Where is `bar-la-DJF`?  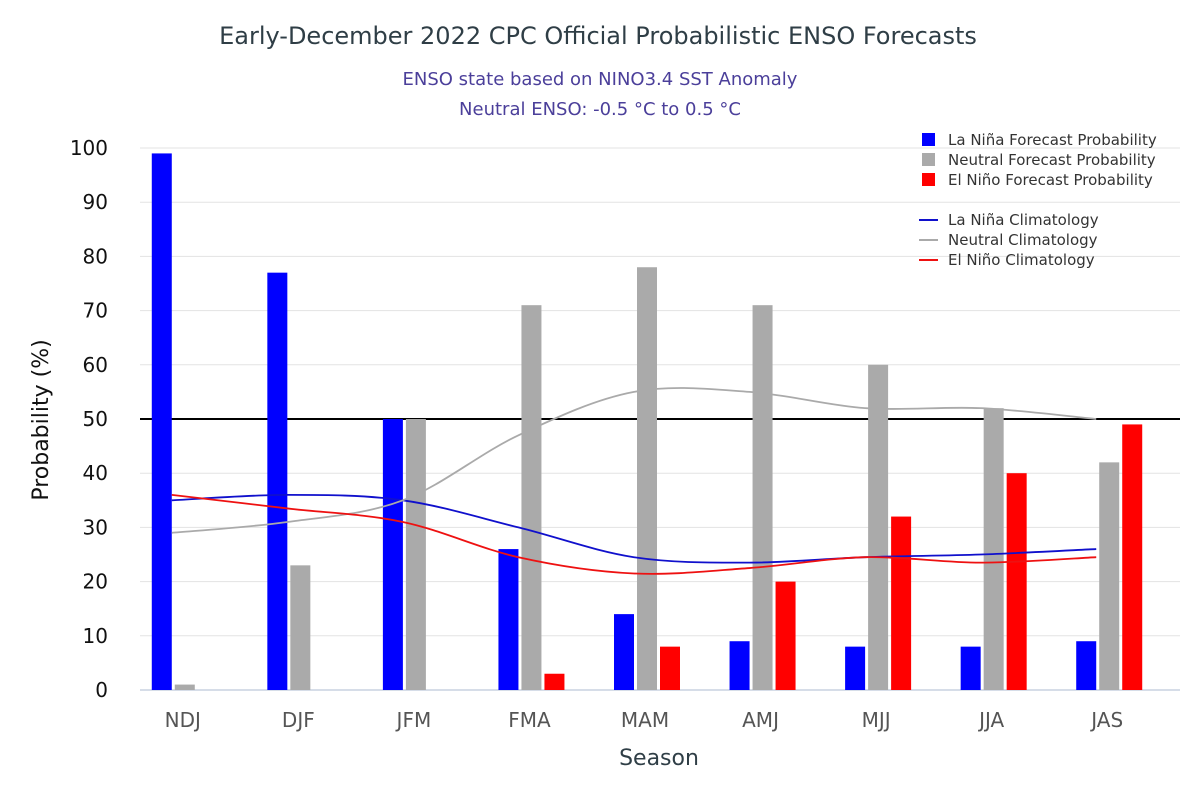 bar-la-DJF is located at coordinates (277, 481).